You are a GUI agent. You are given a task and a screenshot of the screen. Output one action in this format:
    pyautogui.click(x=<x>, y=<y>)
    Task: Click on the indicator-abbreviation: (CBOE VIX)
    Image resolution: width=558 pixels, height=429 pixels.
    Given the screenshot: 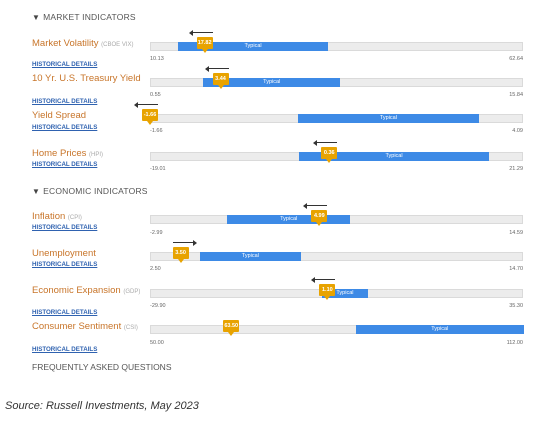 What is the action you would take?
    pyautogui.click(x=117, y=45)
    